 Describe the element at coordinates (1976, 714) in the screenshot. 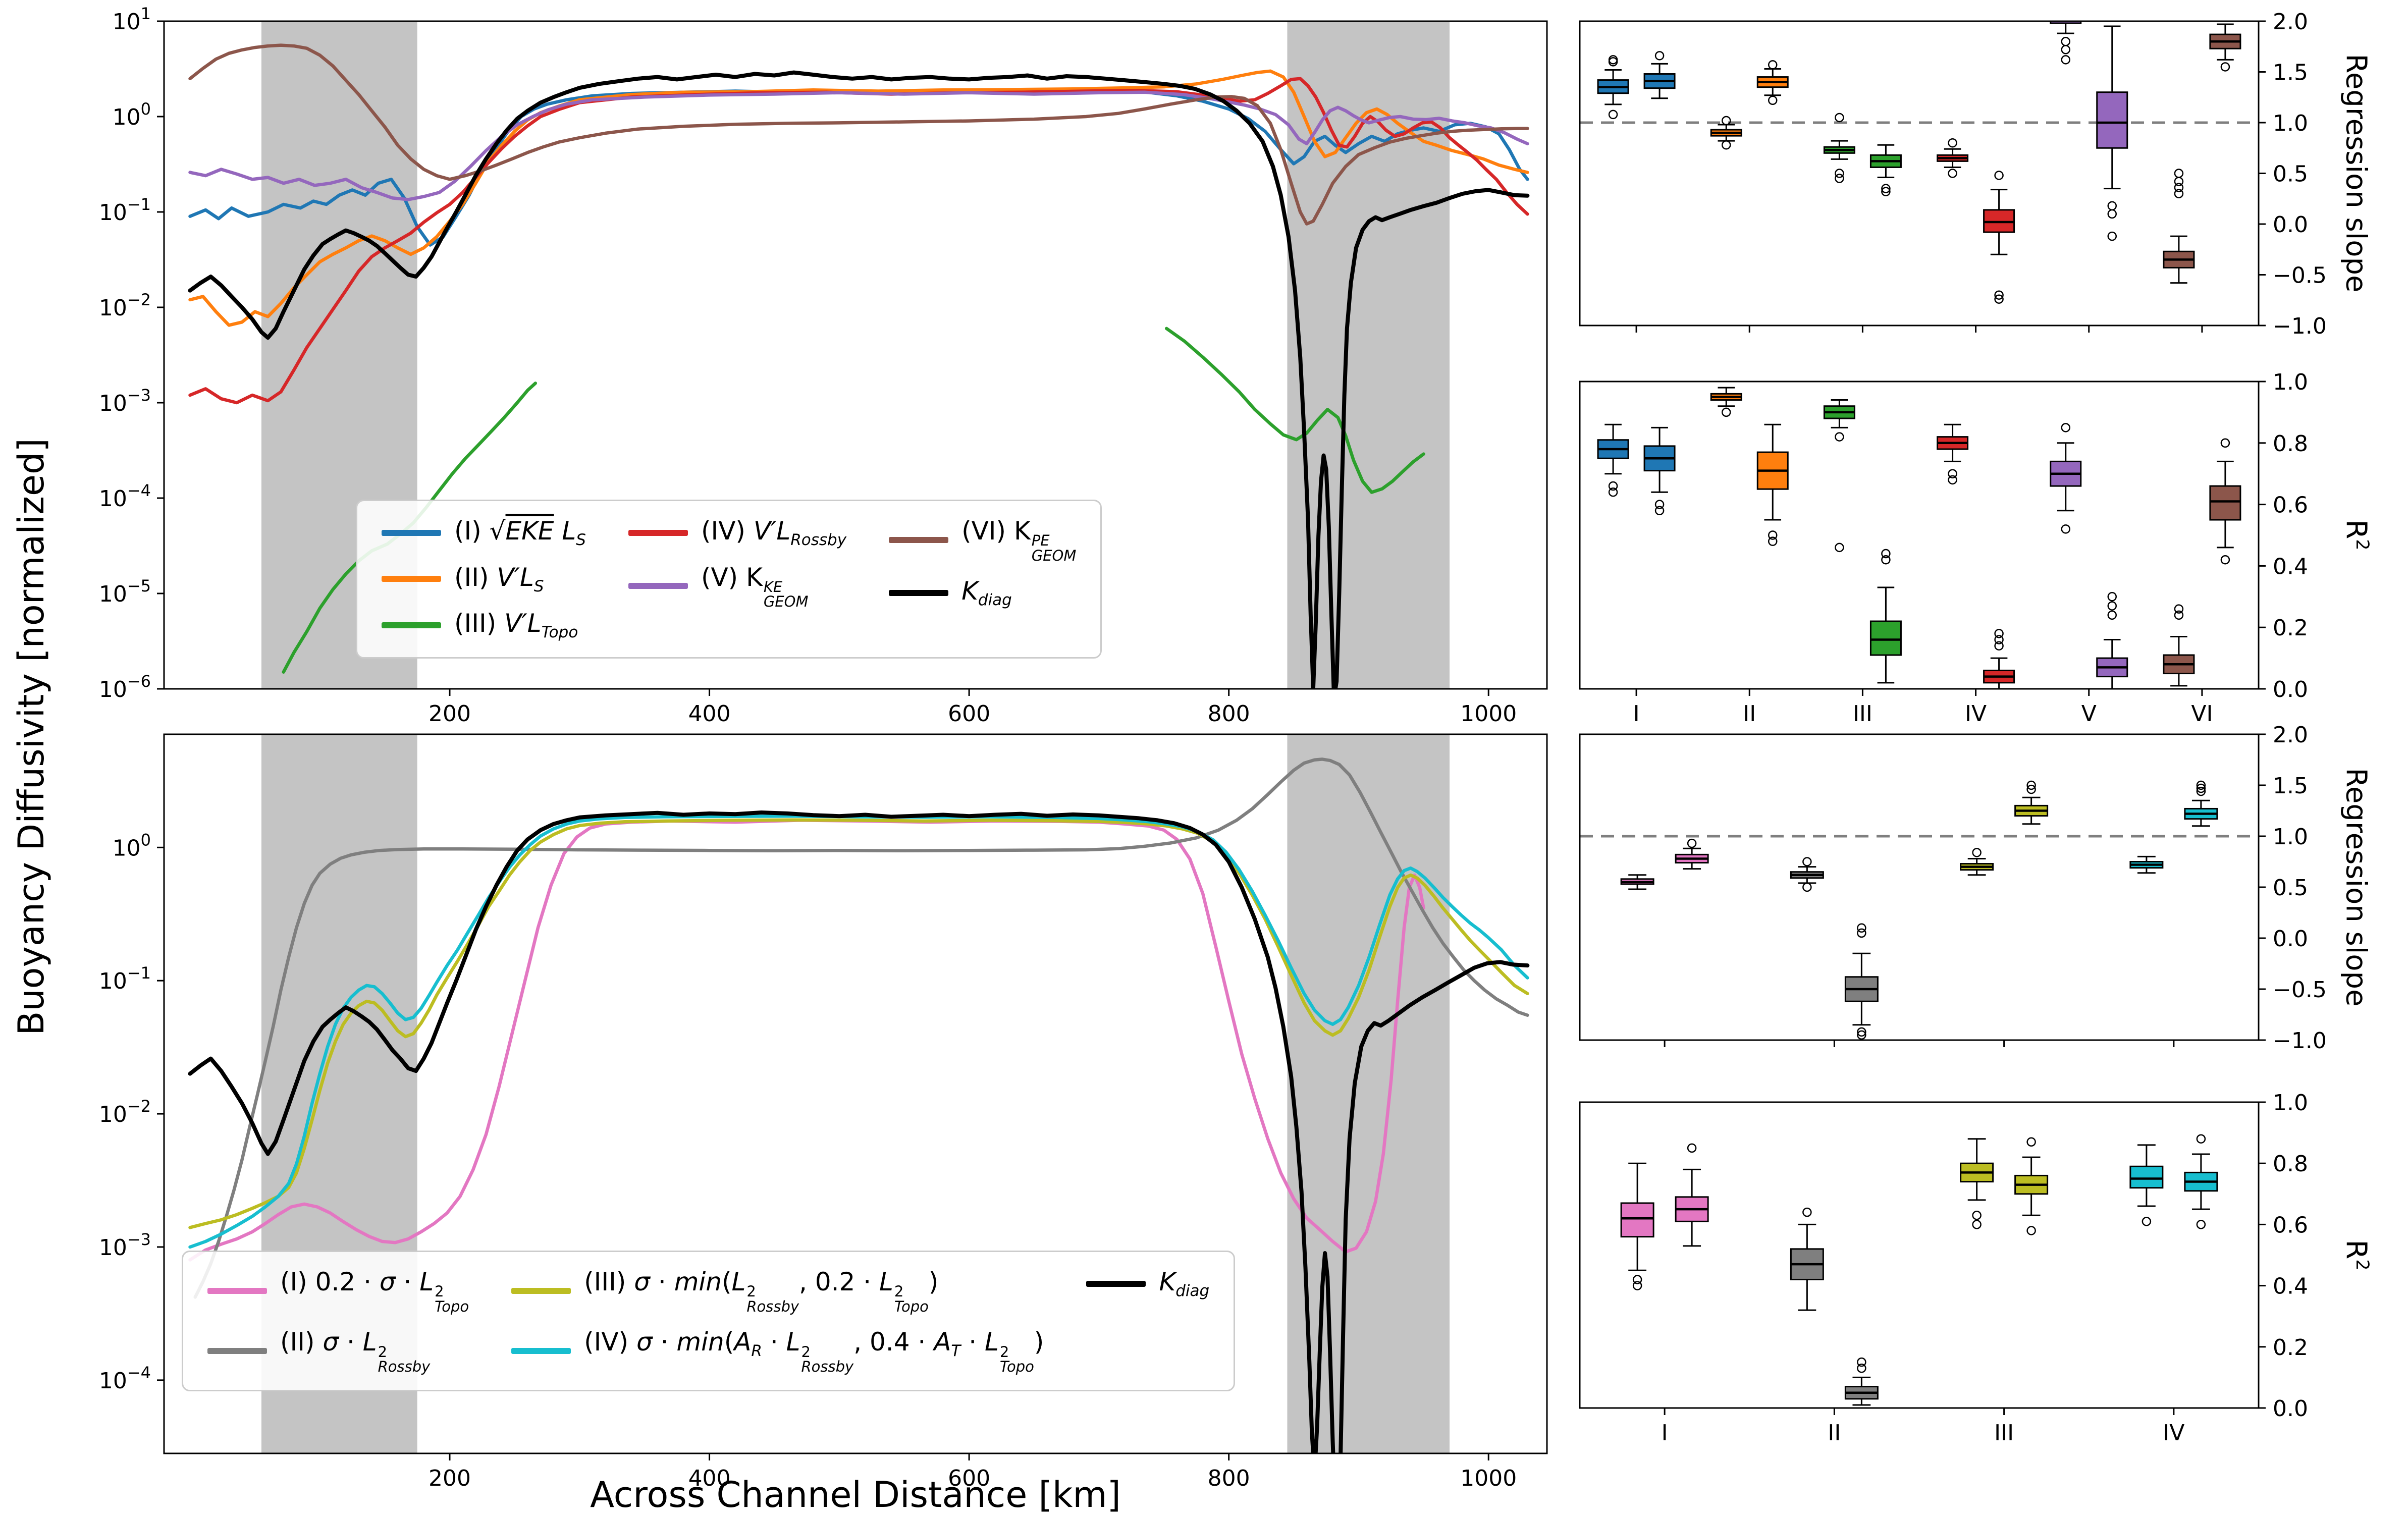

I see `category-label: IV` at that location.